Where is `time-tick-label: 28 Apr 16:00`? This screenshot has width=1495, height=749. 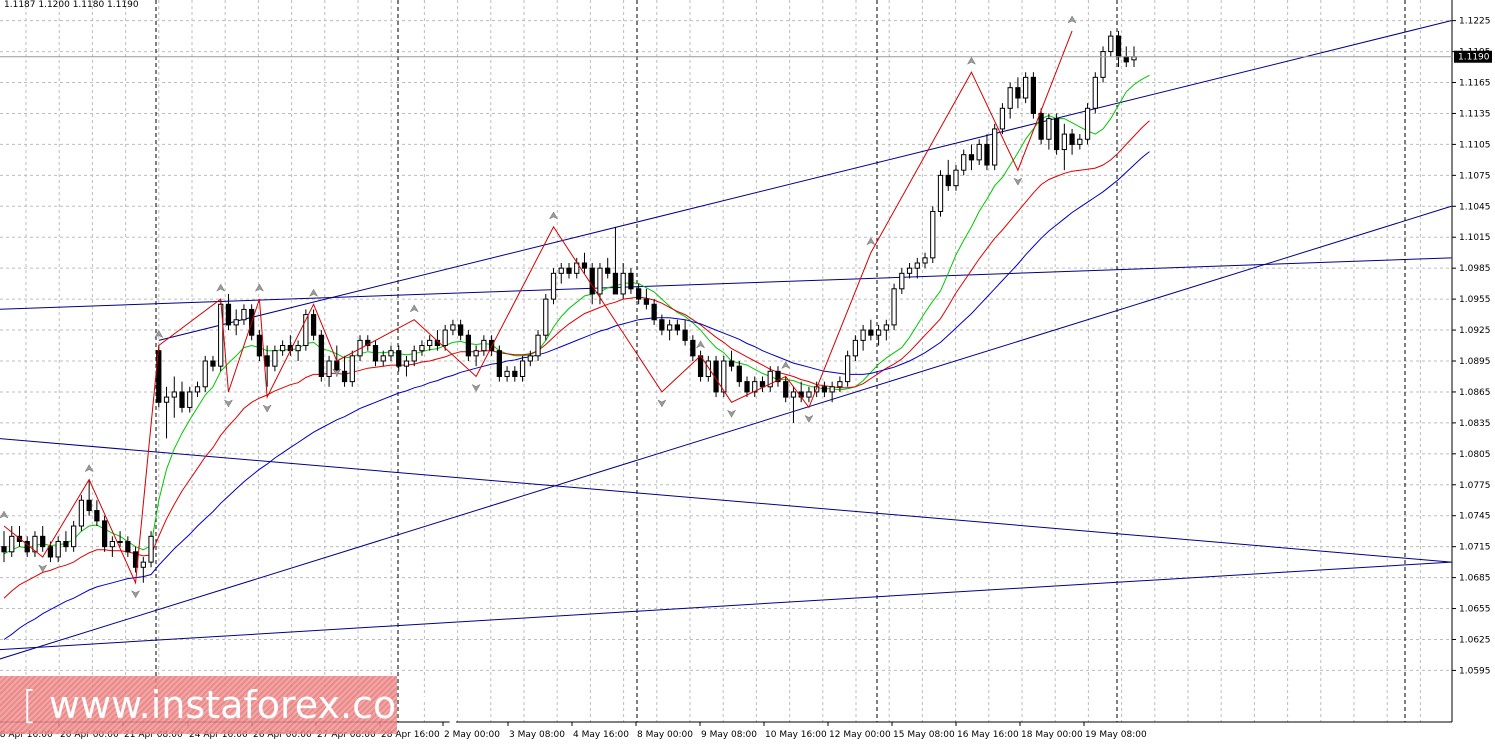
time-tick-label: 28 Apr 16:00 is located at coordinates (410, 735).